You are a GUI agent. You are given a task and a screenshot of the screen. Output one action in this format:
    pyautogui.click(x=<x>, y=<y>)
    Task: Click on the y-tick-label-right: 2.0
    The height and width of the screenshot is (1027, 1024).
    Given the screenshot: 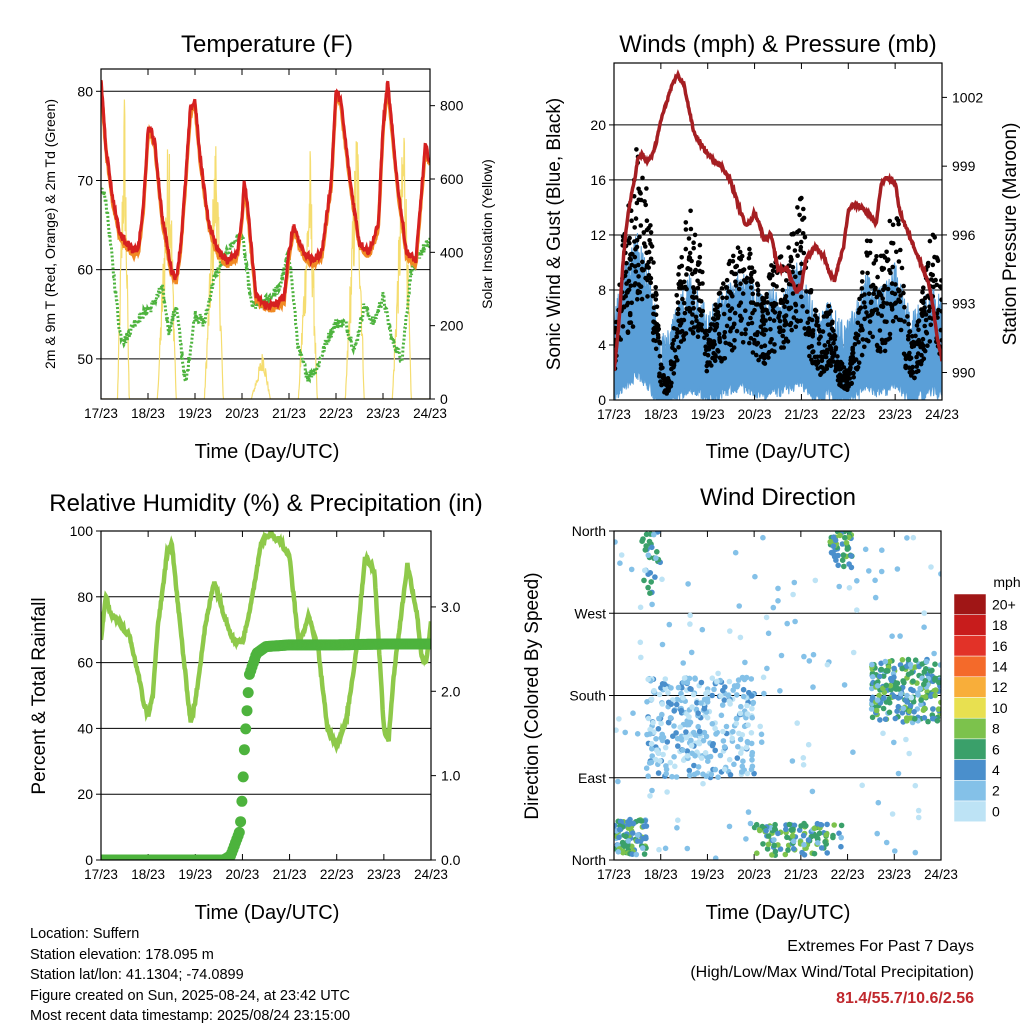 What is the action you would take?
    pyautogui.click(x=451, y=691)
    